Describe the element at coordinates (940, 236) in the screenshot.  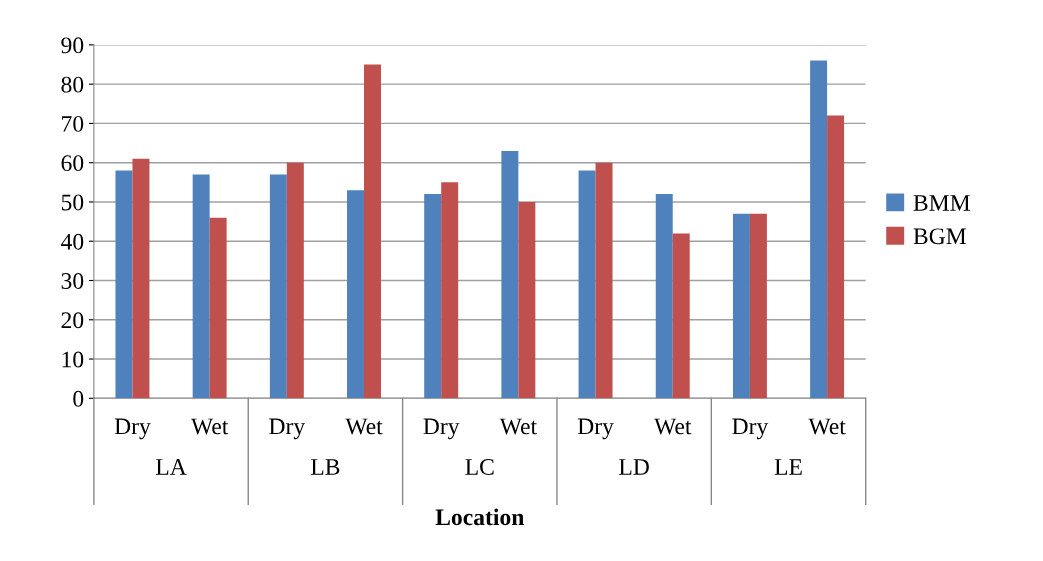
I see `legend-label: BGM` at that location.